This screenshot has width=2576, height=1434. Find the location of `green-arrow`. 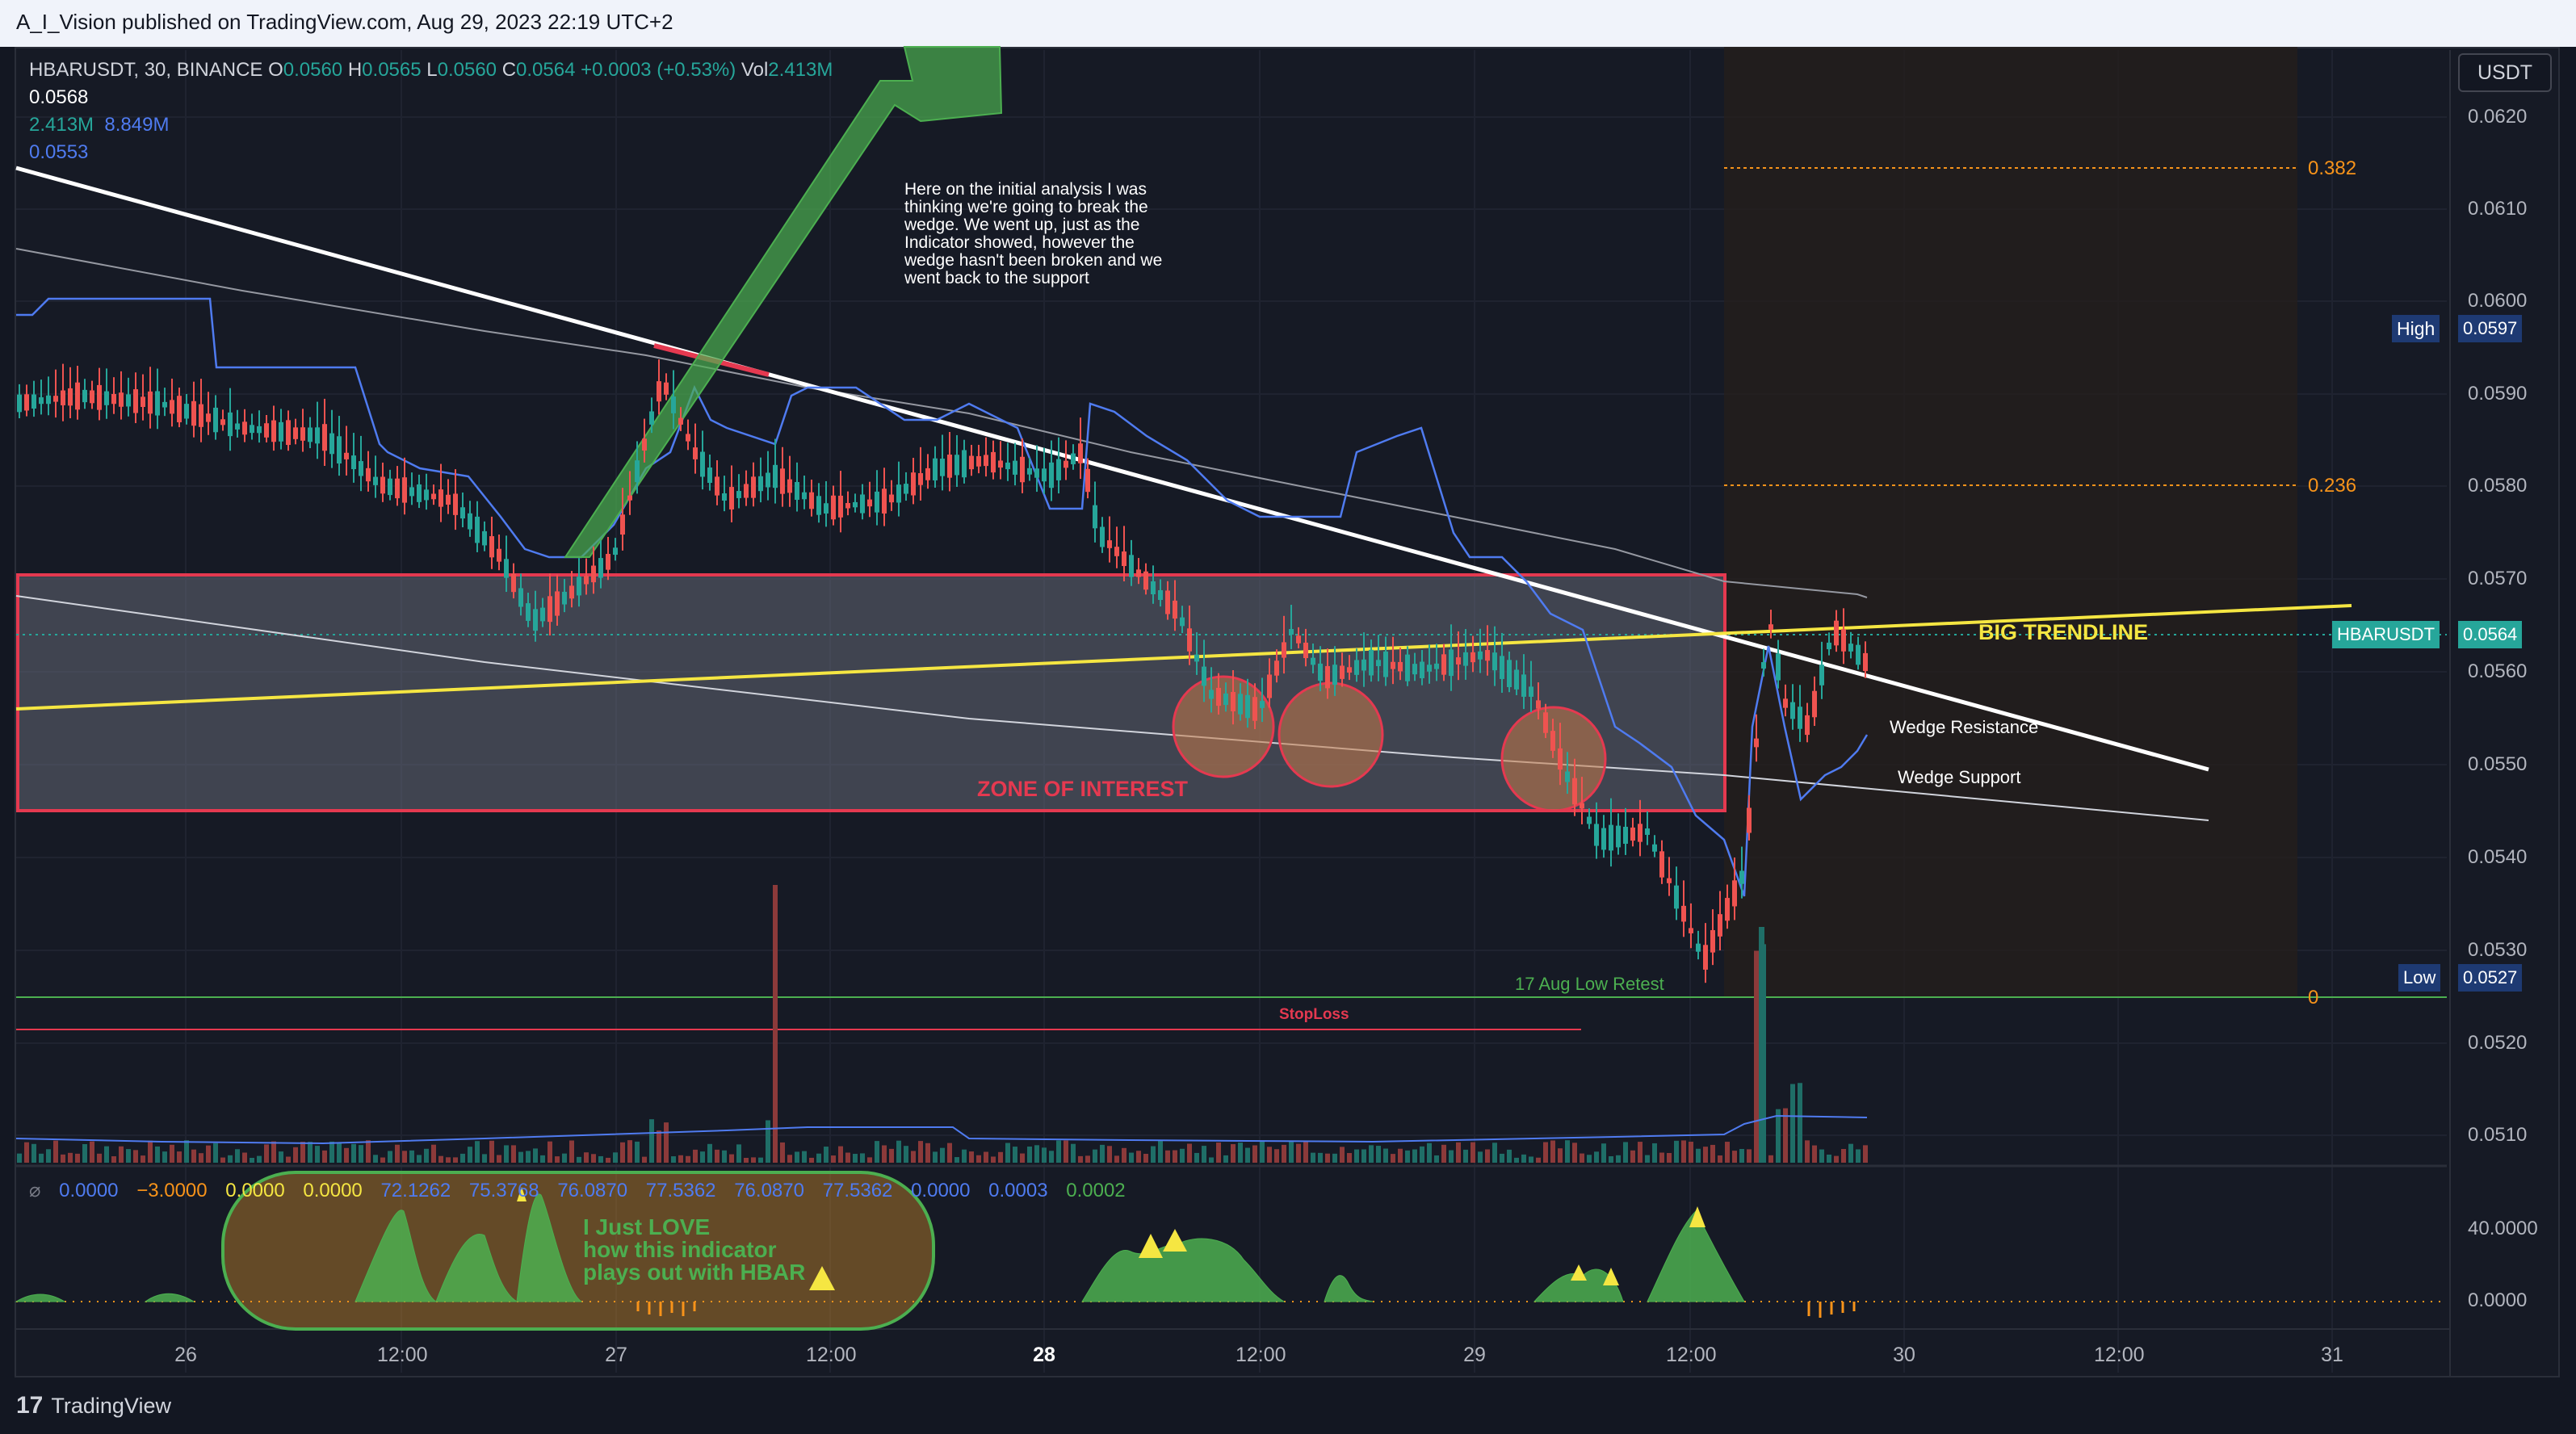

green-arrow is located at coordinates (783, 302).